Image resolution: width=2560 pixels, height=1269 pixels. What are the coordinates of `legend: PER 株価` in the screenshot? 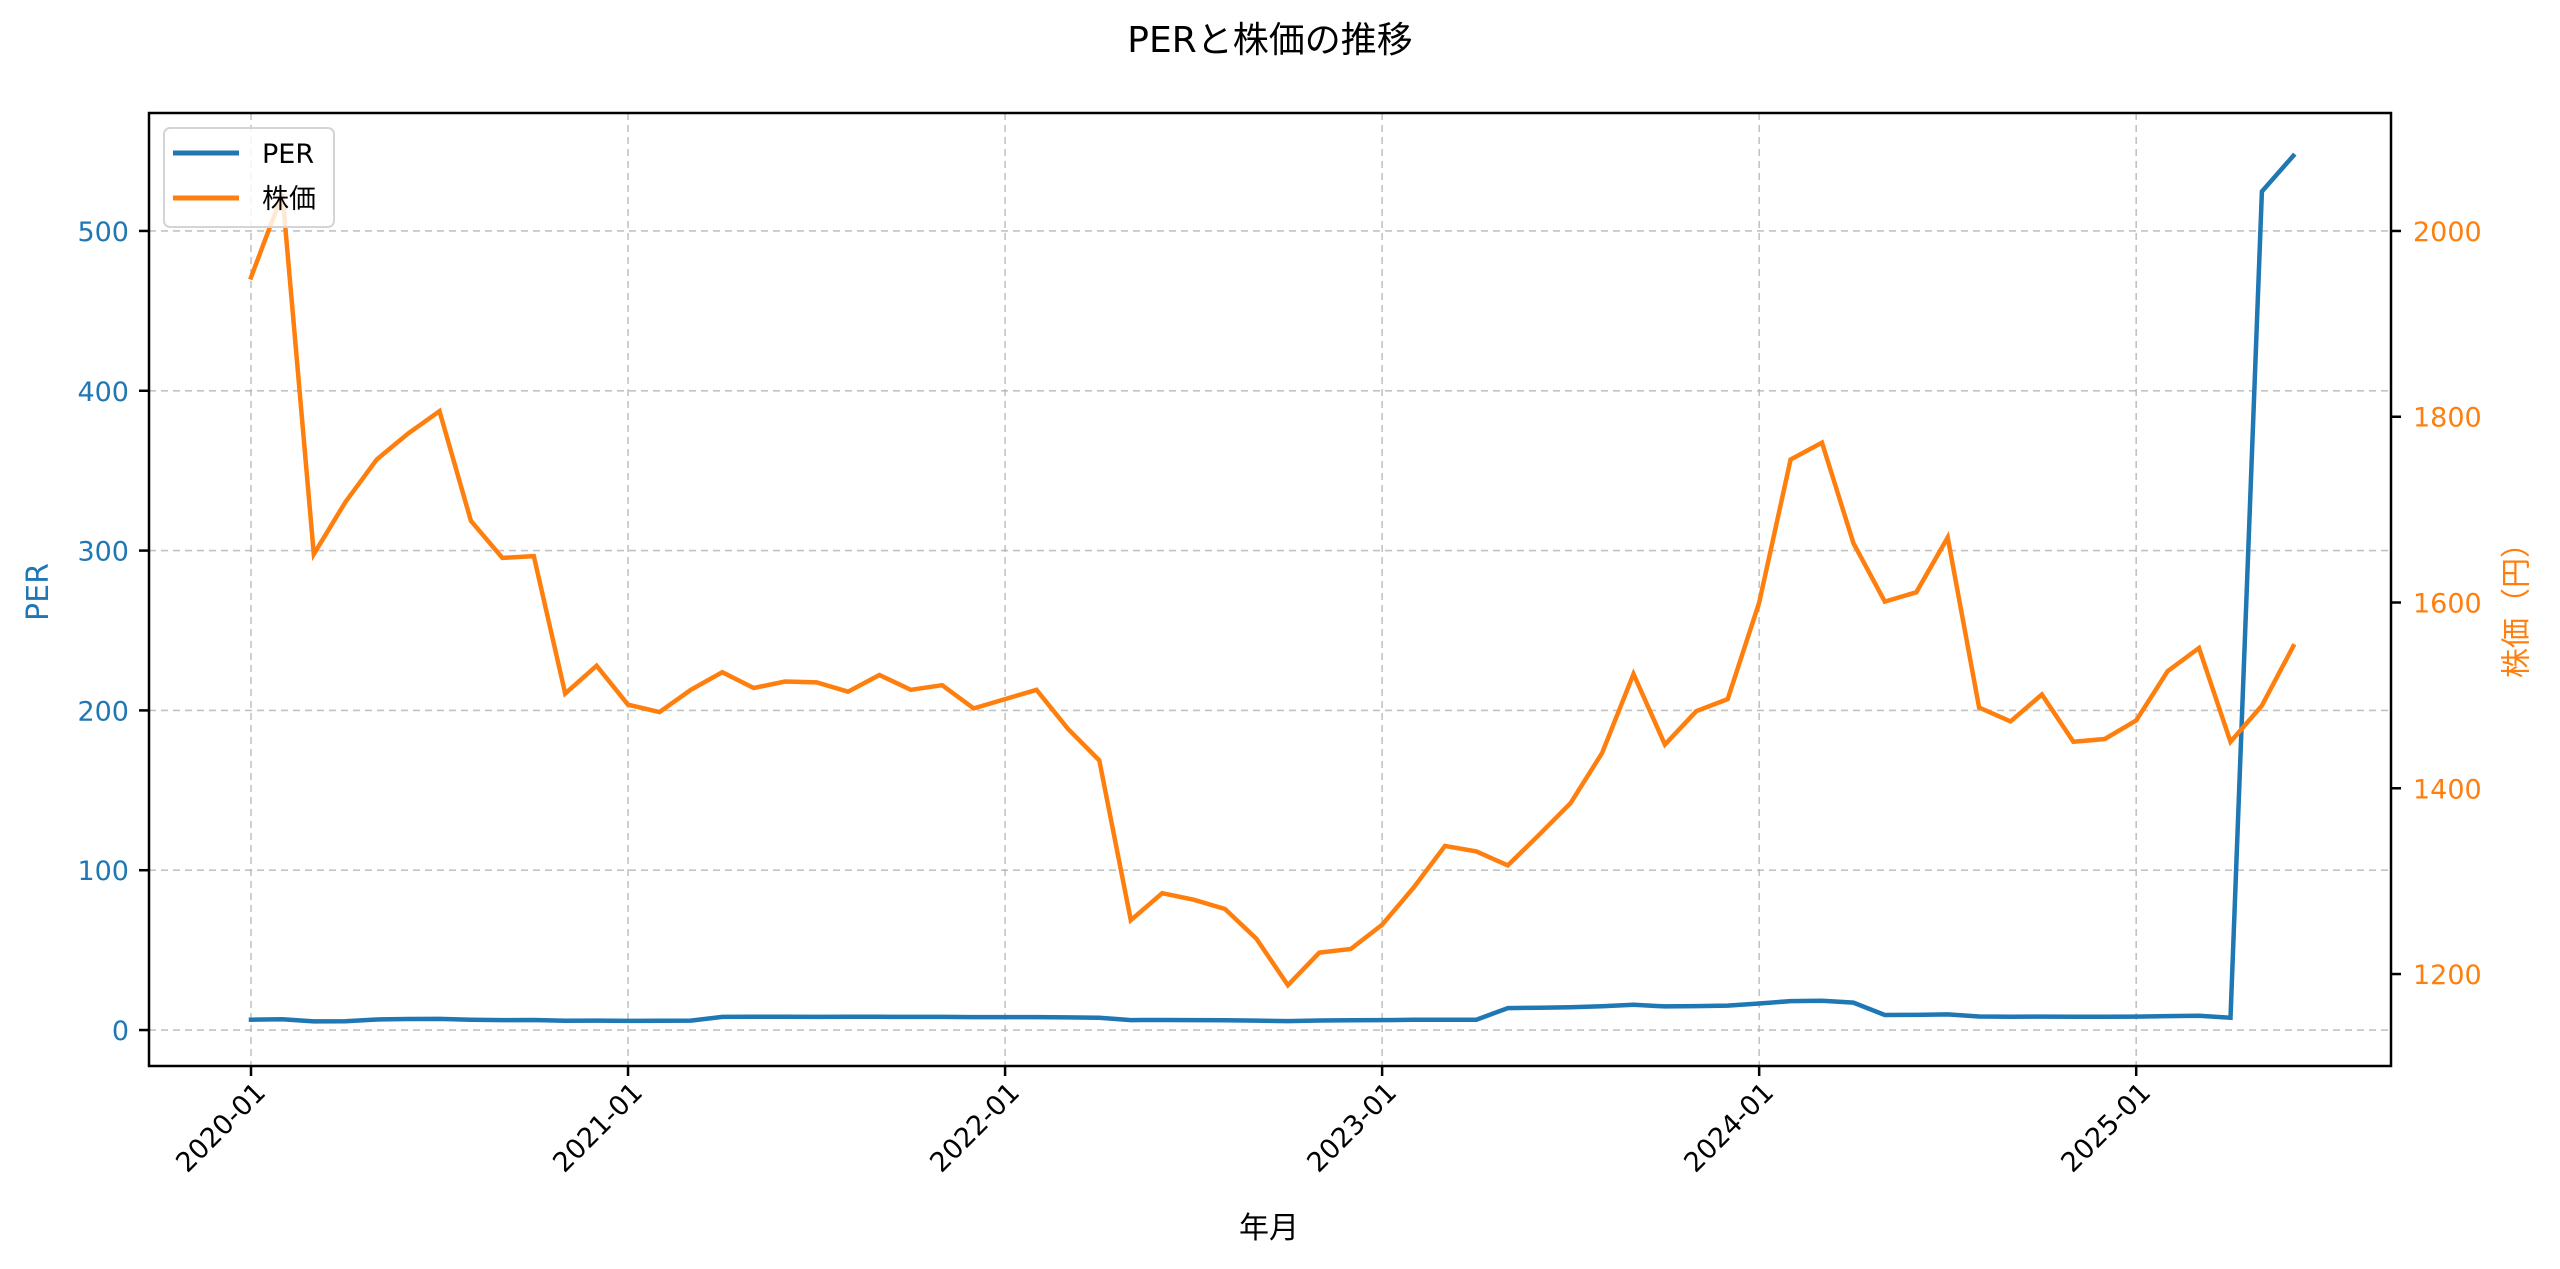 It's located at (249, 177).